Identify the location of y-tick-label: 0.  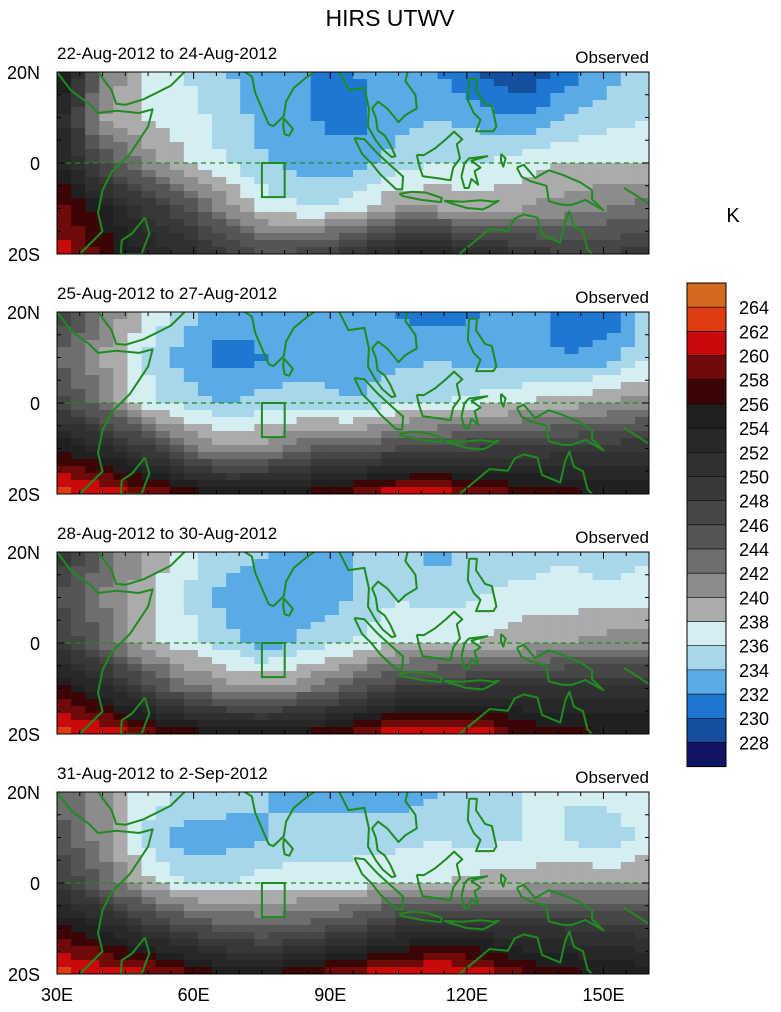
(35, 164).